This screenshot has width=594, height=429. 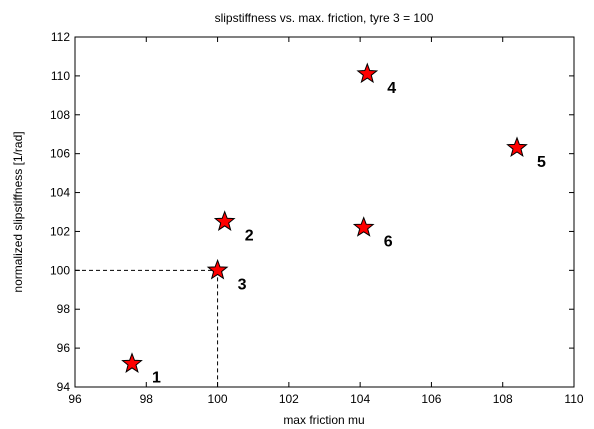 I want to click on y-tick-label: 112, so click(x=60, y=37).